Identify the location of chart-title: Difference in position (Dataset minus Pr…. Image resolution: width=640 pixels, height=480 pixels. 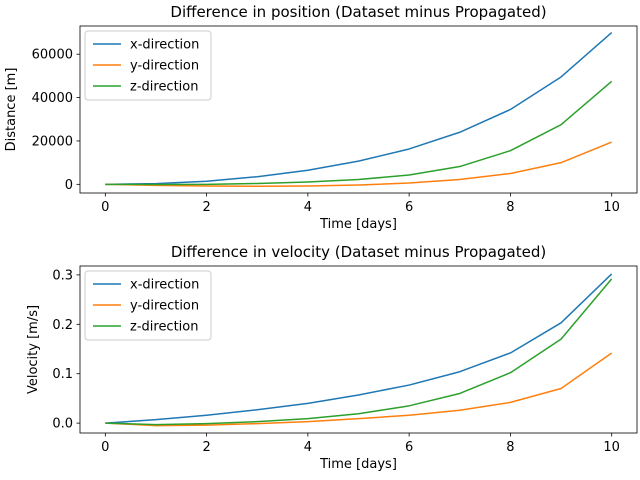
(358, 12).